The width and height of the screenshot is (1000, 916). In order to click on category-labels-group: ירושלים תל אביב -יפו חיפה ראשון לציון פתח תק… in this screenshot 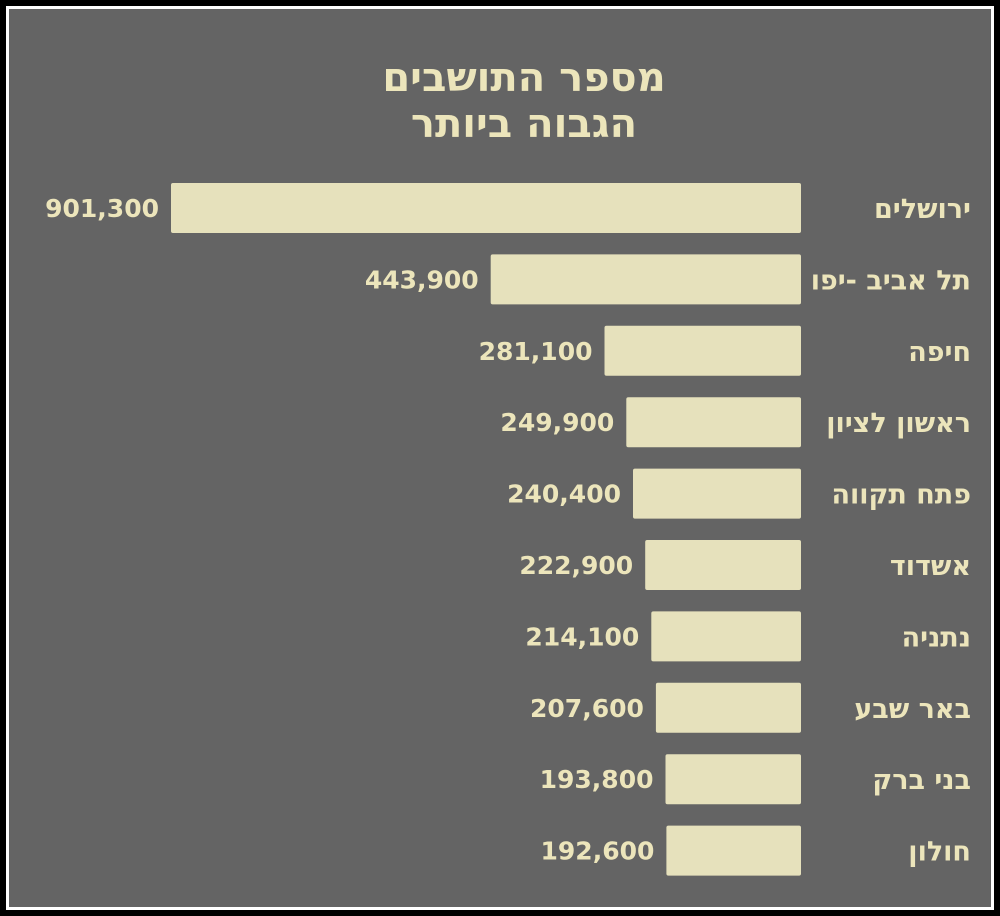, I will do `click(891, 531)`.